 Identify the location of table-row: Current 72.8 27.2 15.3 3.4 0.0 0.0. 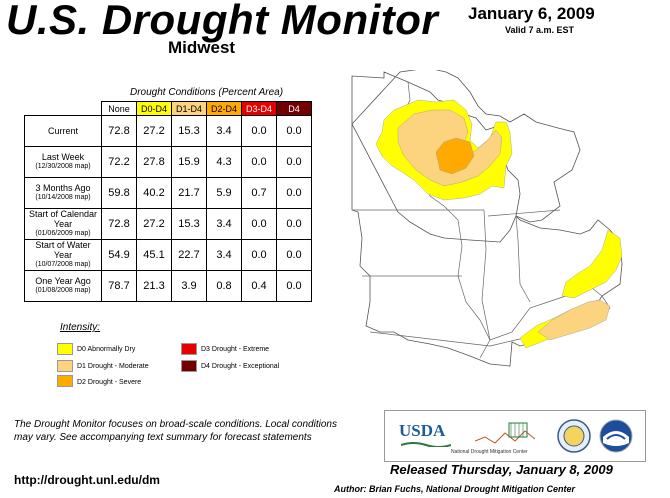
(168, 131).